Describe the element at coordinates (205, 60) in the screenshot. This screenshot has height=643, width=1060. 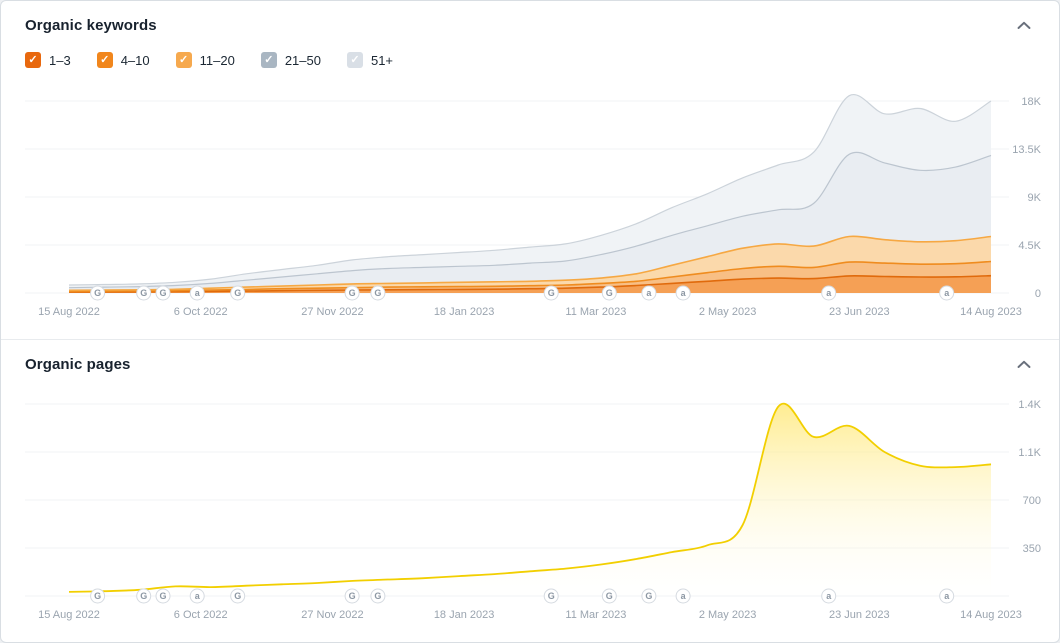
I see `legend-item-11-20: ✓ 11–20` at that location.